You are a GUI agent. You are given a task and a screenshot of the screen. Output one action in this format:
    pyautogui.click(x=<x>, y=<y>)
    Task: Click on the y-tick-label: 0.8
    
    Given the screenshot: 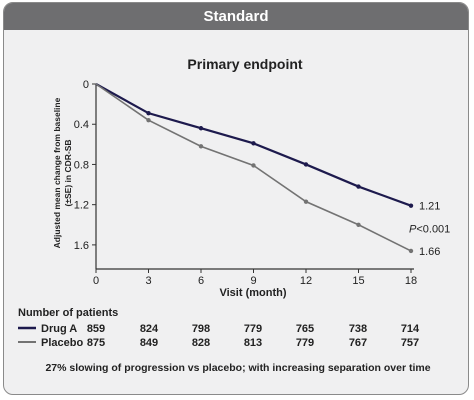 What is the action you would take?
    pyautogui.click(x=81, y=165)
    